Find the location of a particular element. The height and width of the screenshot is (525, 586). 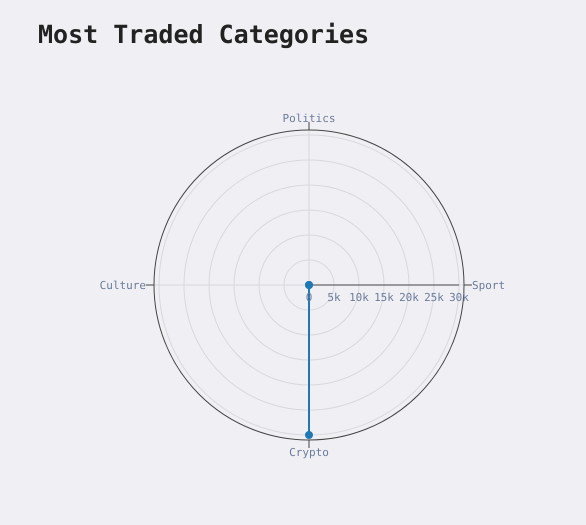

y-tick-label: 5k is located at coordinates (334, 297).